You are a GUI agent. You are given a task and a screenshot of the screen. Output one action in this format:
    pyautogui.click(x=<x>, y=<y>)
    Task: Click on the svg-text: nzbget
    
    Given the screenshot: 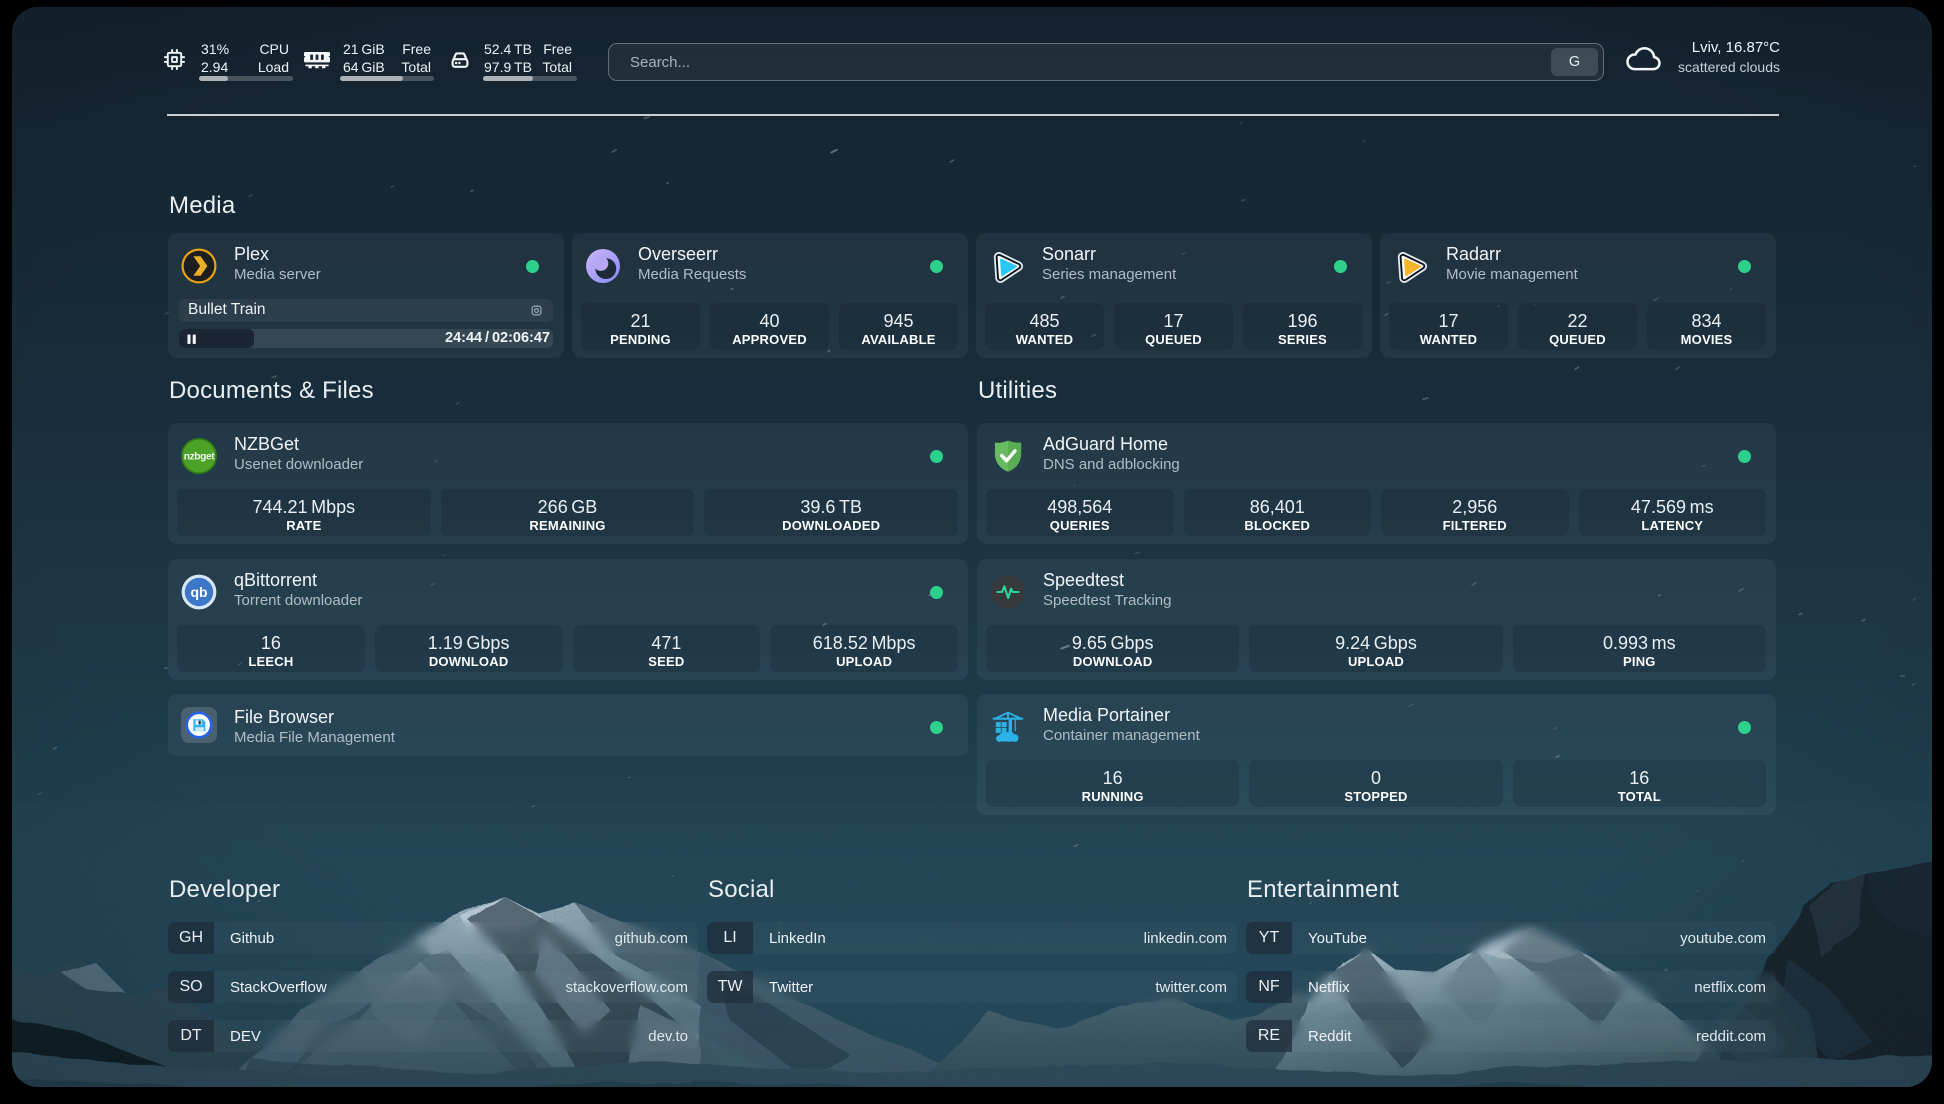 What is the action you would take?
    pyautogui.click(x=199, y=457)
    